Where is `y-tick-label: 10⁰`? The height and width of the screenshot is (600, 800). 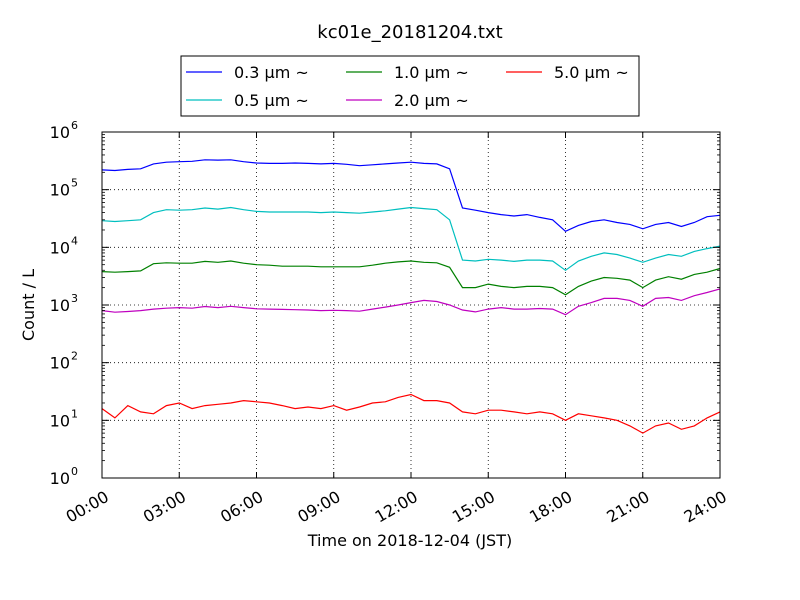
y-tick-label: 10⁰ is located at coordinates (64, 476).